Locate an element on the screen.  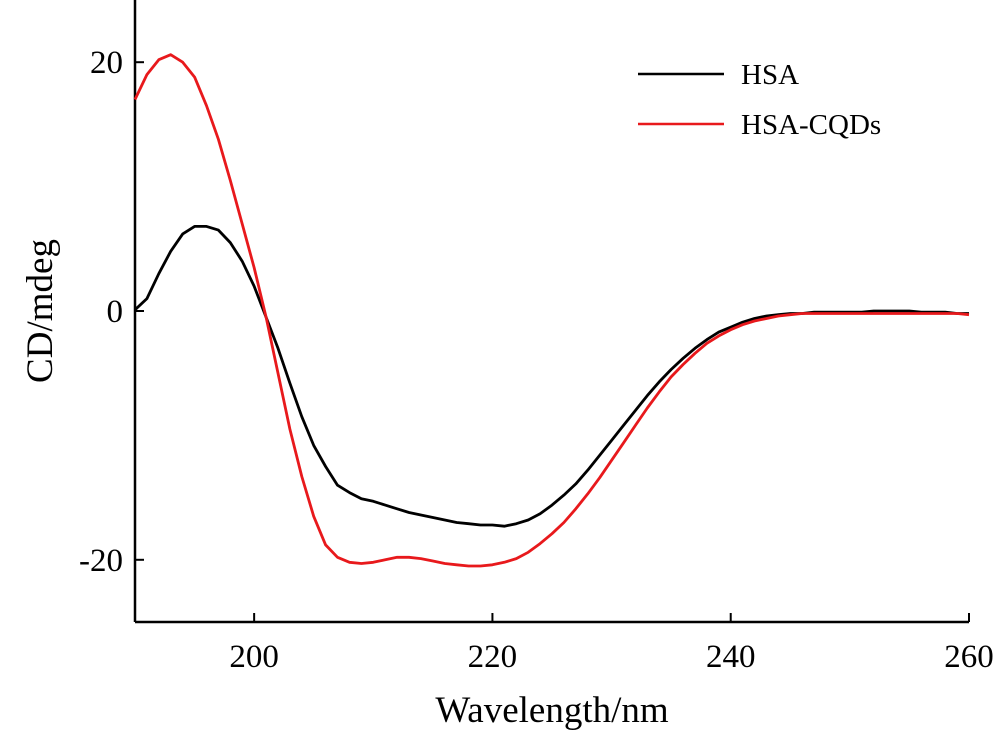
y-tick-label: 20 is located at coordinates (106, 63).